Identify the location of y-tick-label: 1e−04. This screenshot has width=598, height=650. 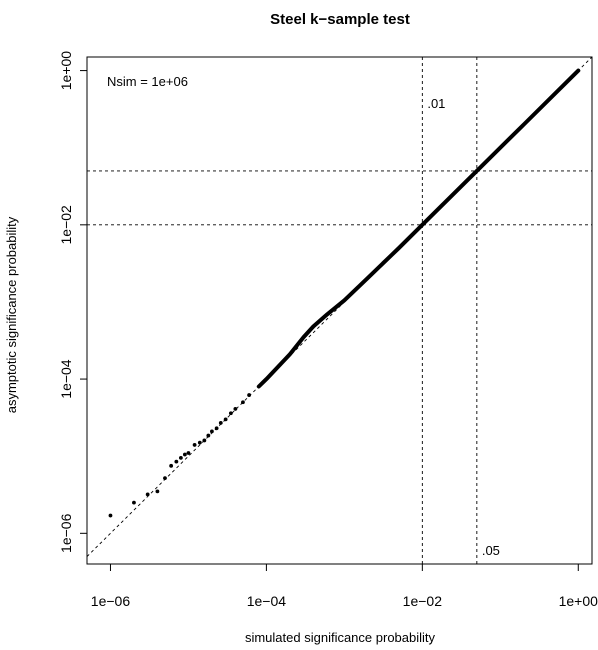
(66, 379).